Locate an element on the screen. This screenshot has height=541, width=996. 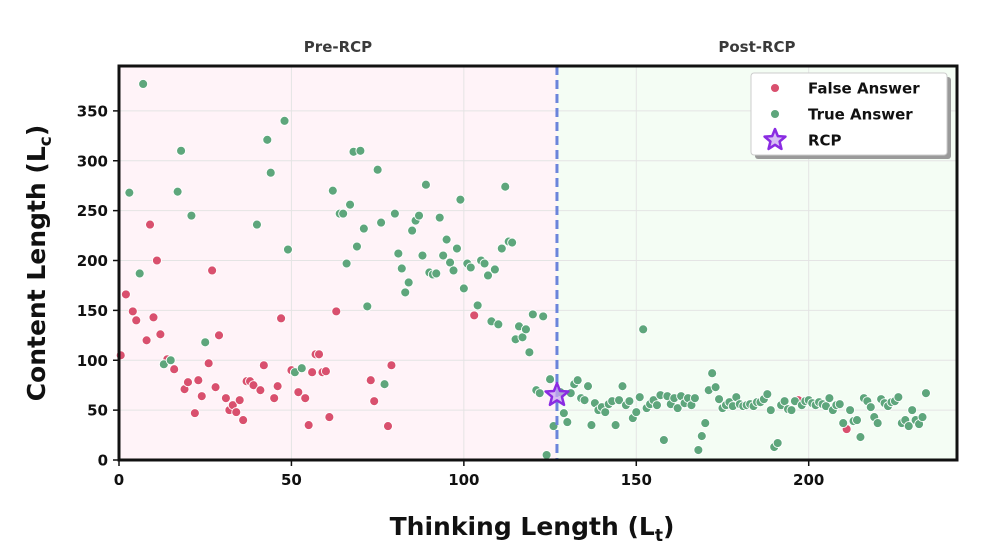
y-axis-title: Content Length (Lc) is located at coordinates (39, 263).